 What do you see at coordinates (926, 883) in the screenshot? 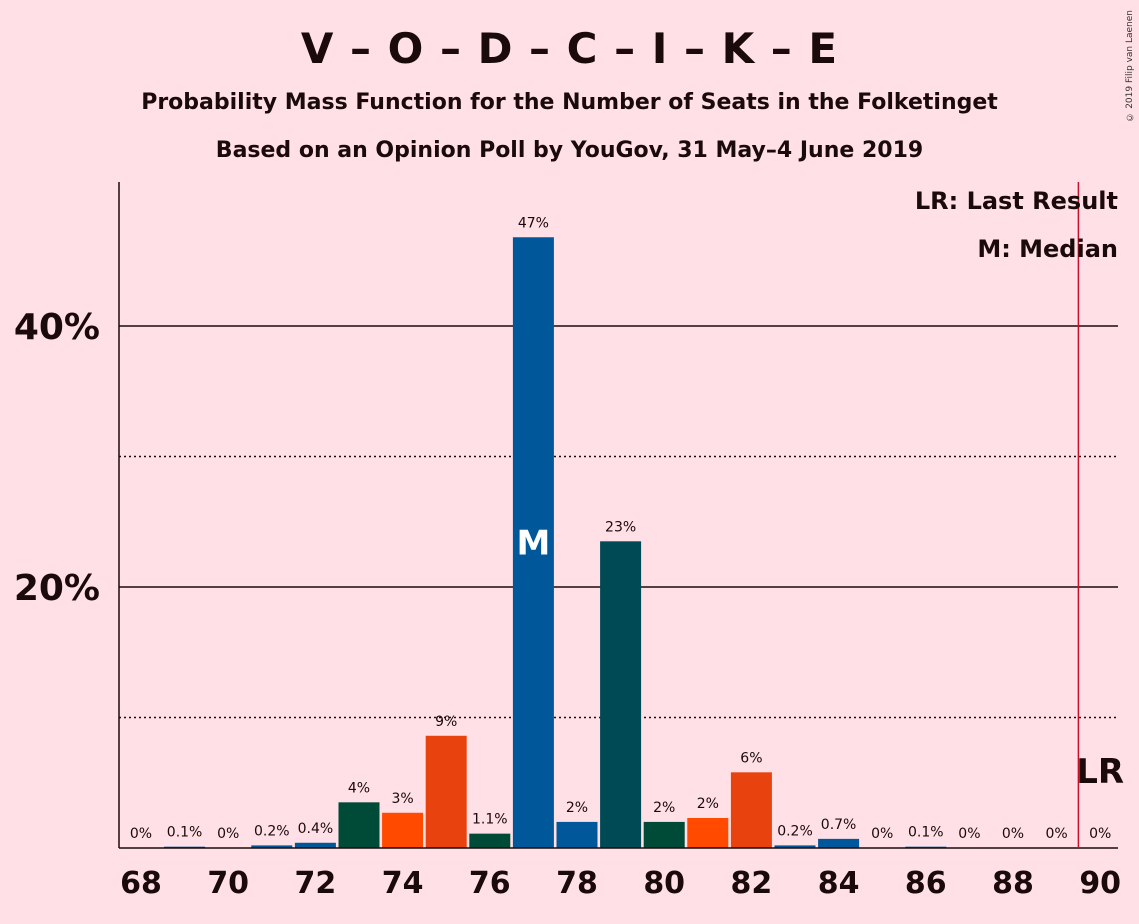
I see `x-tick-label: 86` at bounding box center [926, 883].